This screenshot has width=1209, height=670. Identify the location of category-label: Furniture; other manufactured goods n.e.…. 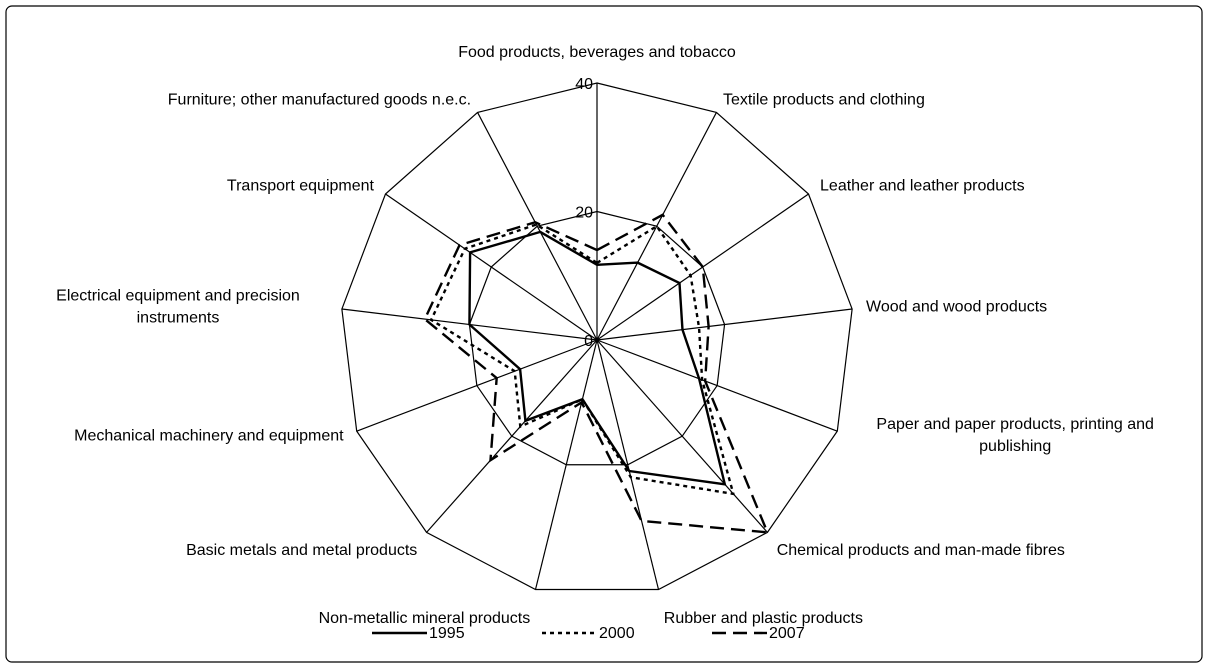
(319, 99).